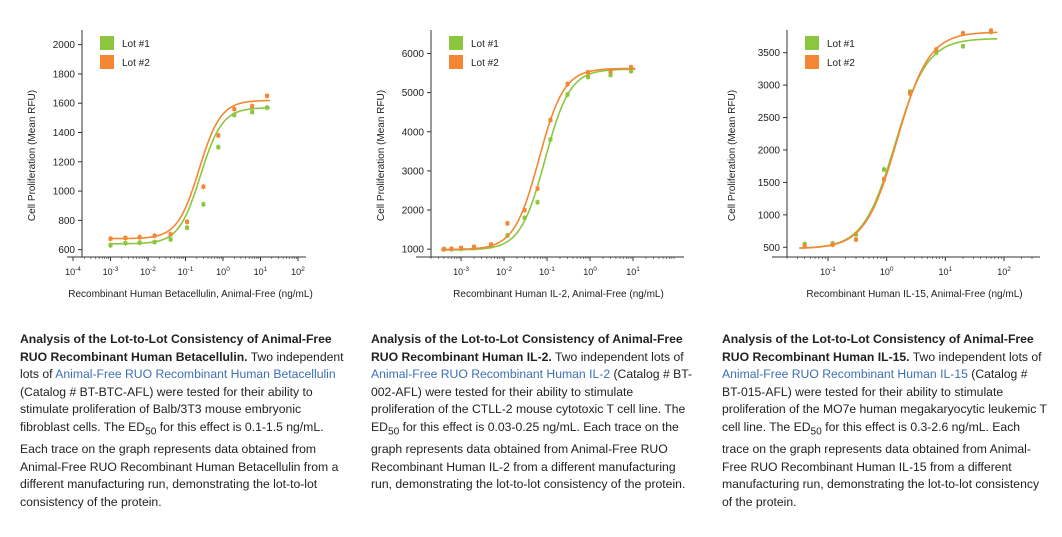  Describe the element at coordinates (111, 271) in the screenshot. I see `x-tick-label: 10⁻³` at that location.